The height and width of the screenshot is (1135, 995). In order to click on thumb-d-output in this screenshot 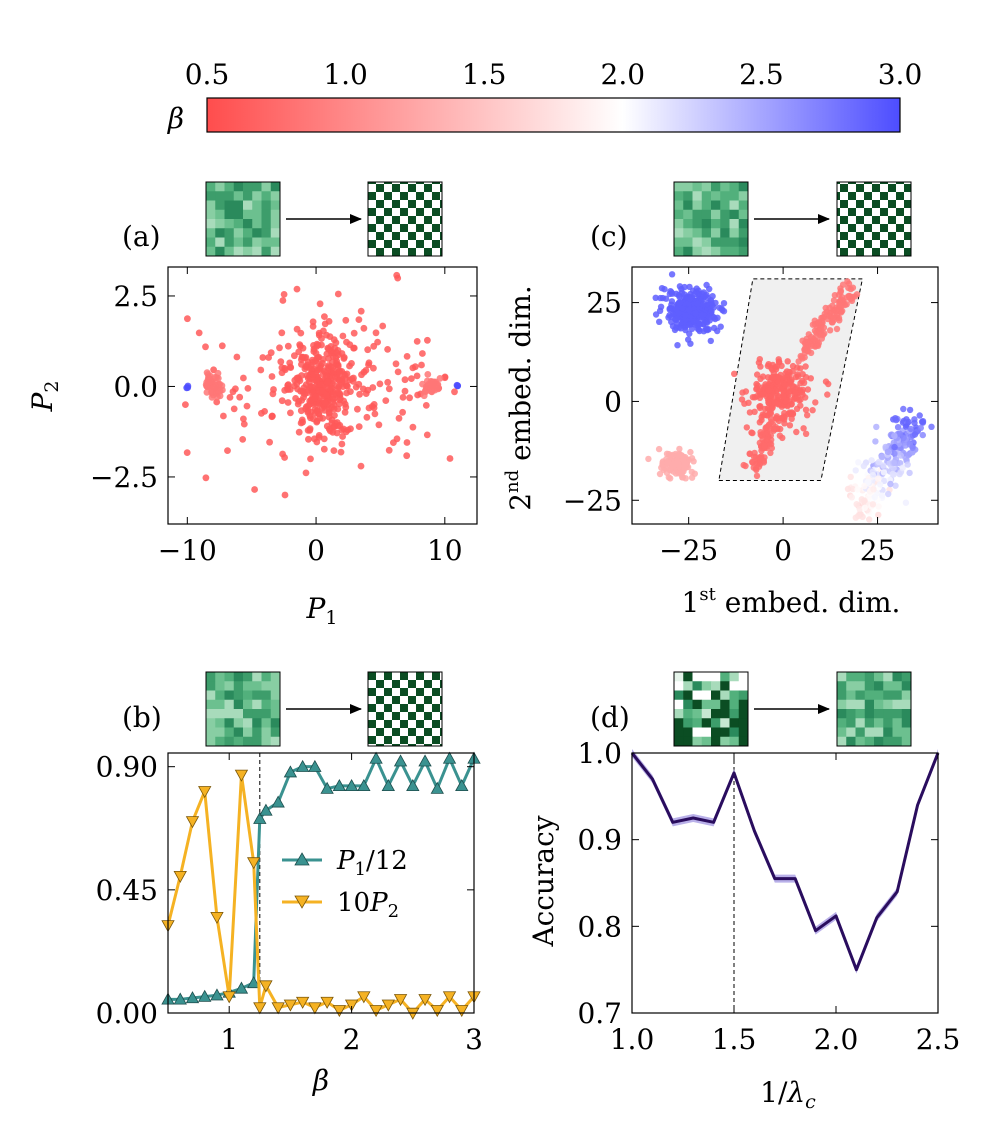, I will do `click(874, 709)`.